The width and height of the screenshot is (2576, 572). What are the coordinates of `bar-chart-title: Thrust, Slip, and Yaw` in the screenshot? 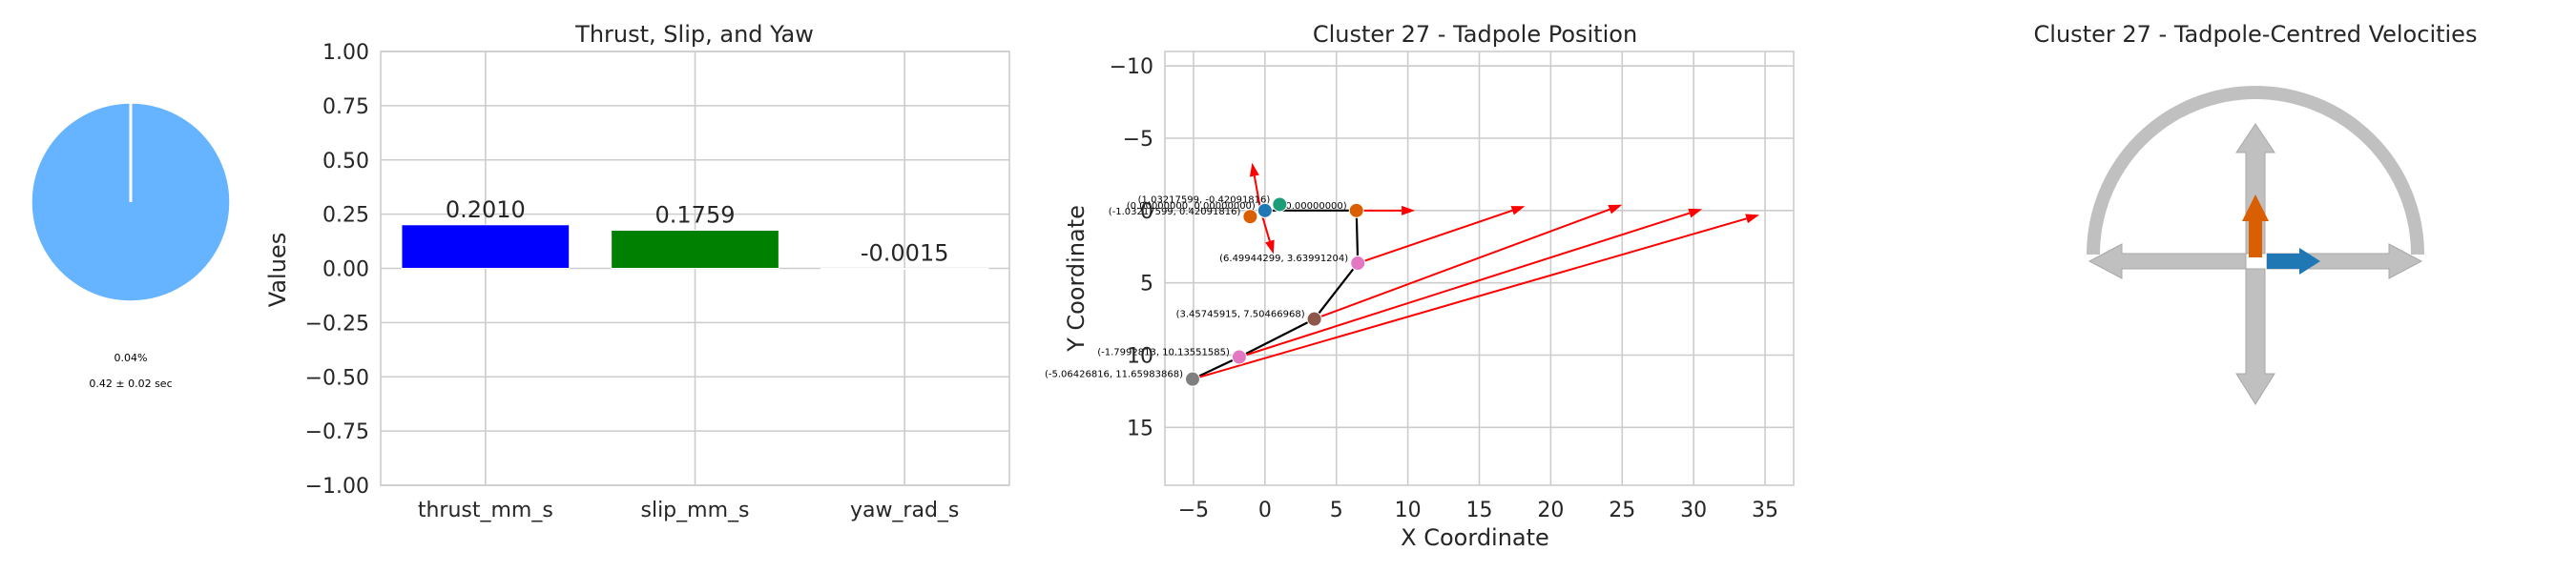 It's located at (694, 34).